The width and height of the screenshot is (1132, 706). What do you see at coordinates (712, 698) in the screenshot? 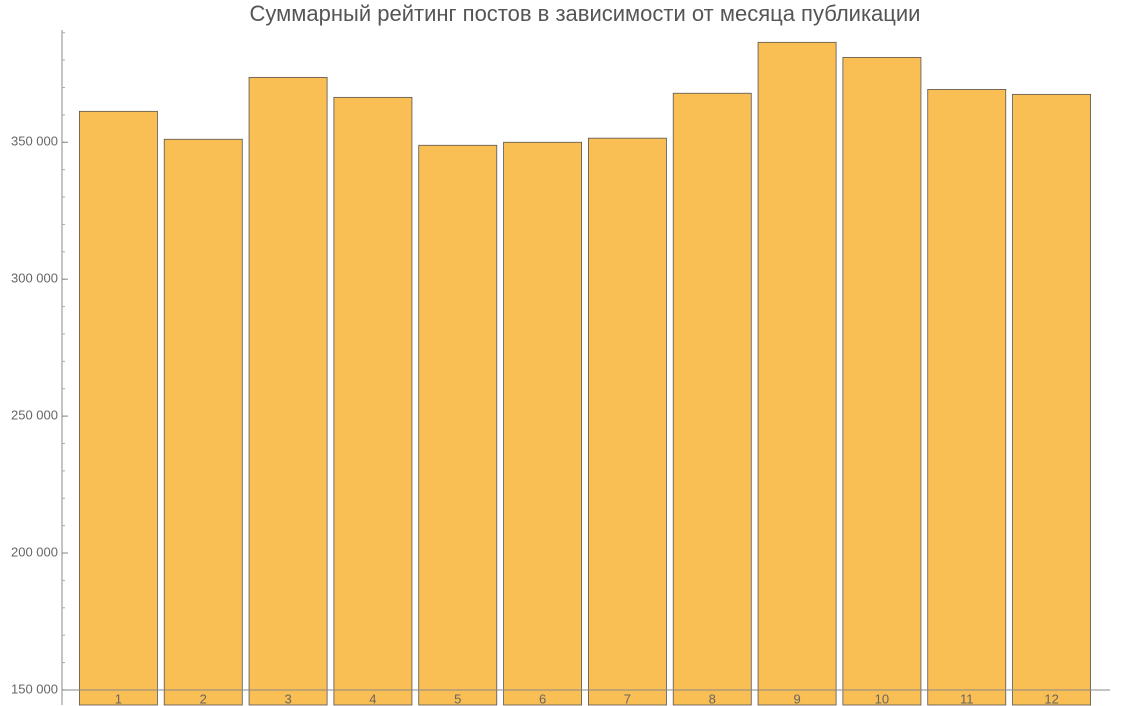
I see `x-tick-label: 8` at bounding box center [712, 698].